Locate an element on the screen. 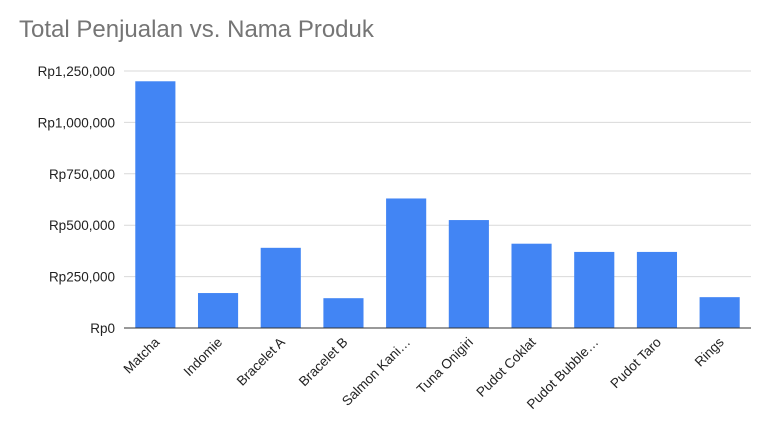  y-tick-label: Rp0 is located at coordinates (102, 328).